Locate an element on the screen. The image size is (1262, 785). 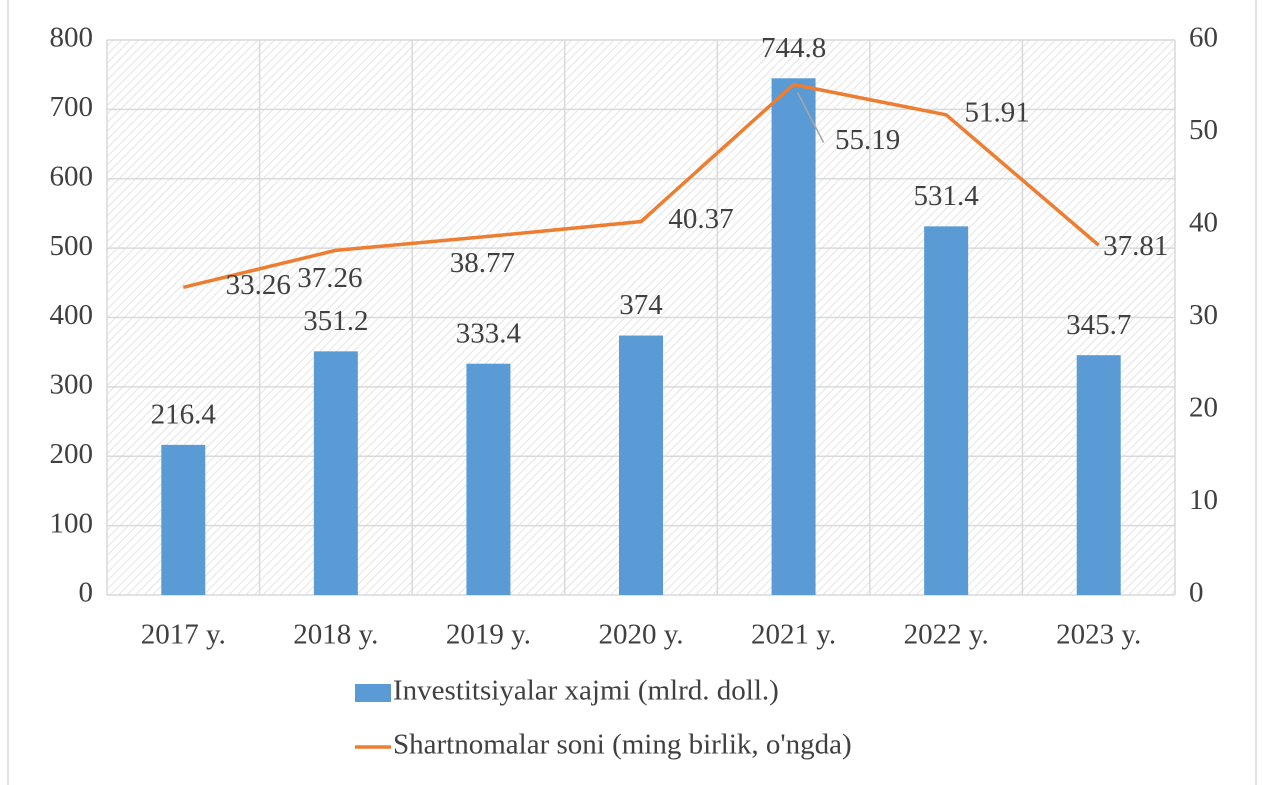
x-tick-label: 2019 y. is located at coordinates (488, 635).